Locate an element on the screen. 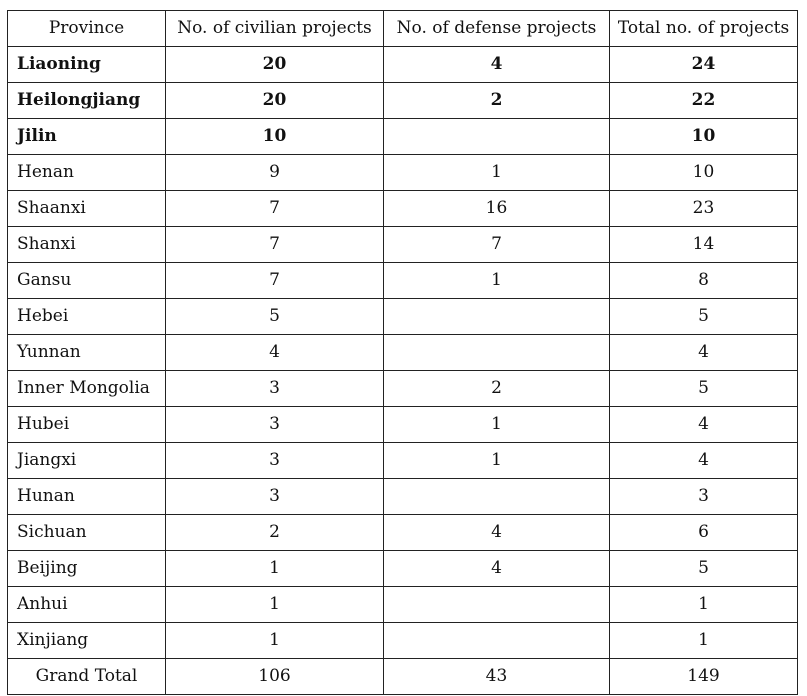 The image size is (807, 696). province-cell: Yunnan is located at coordinates (86, 352).